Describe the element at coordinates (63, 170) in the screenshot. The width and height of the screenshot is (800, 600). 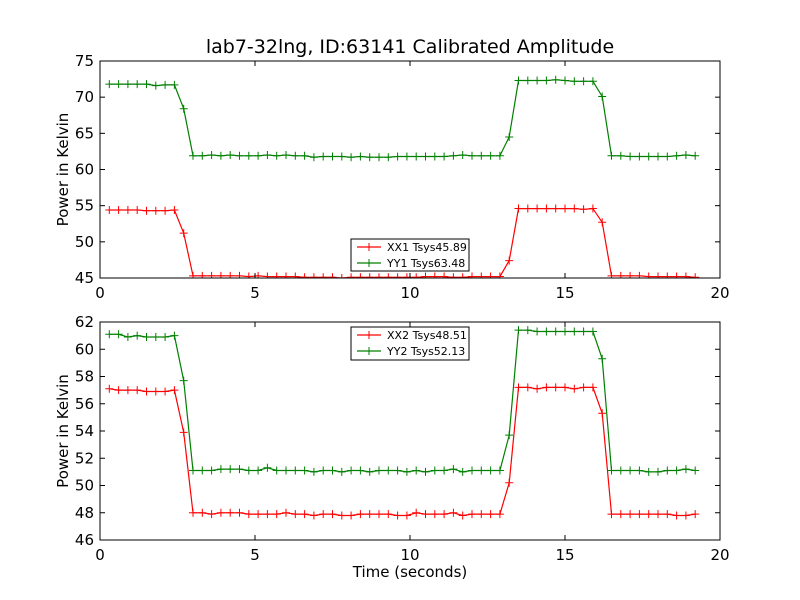
I see `y-axis-label: Power in Kelvin` at that location.